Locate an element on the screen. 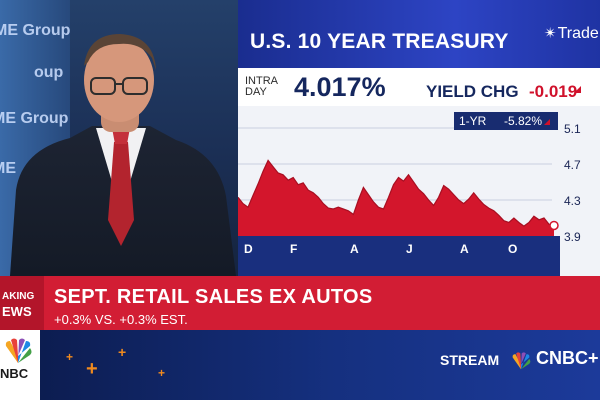 The height and width of the screenshot is (400, 600). x-tick-label: J is located at coordinates (409, 249).